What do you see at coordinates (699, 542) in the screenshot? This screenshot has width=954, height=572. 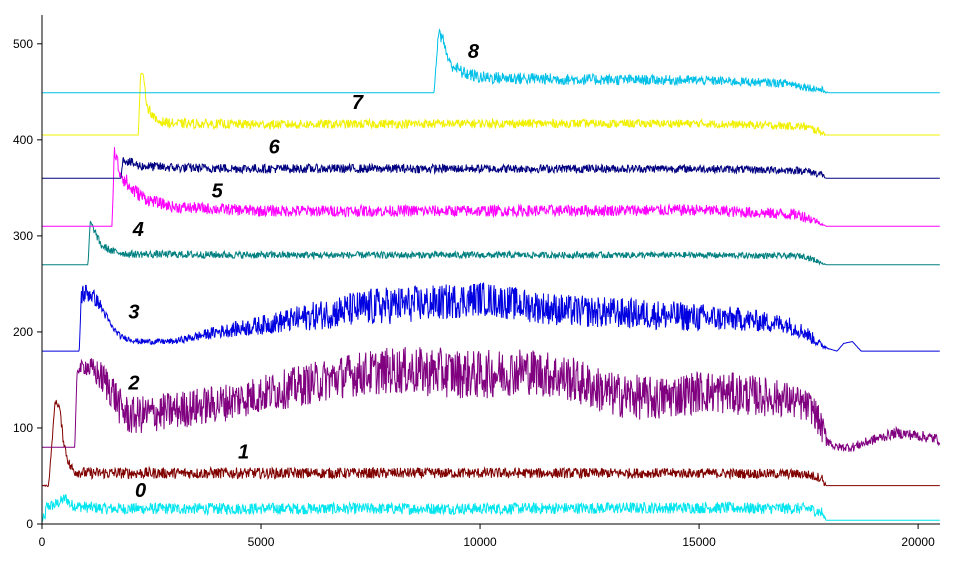 I see `x-tick-label: 15000` at bounding box center [699, 542].